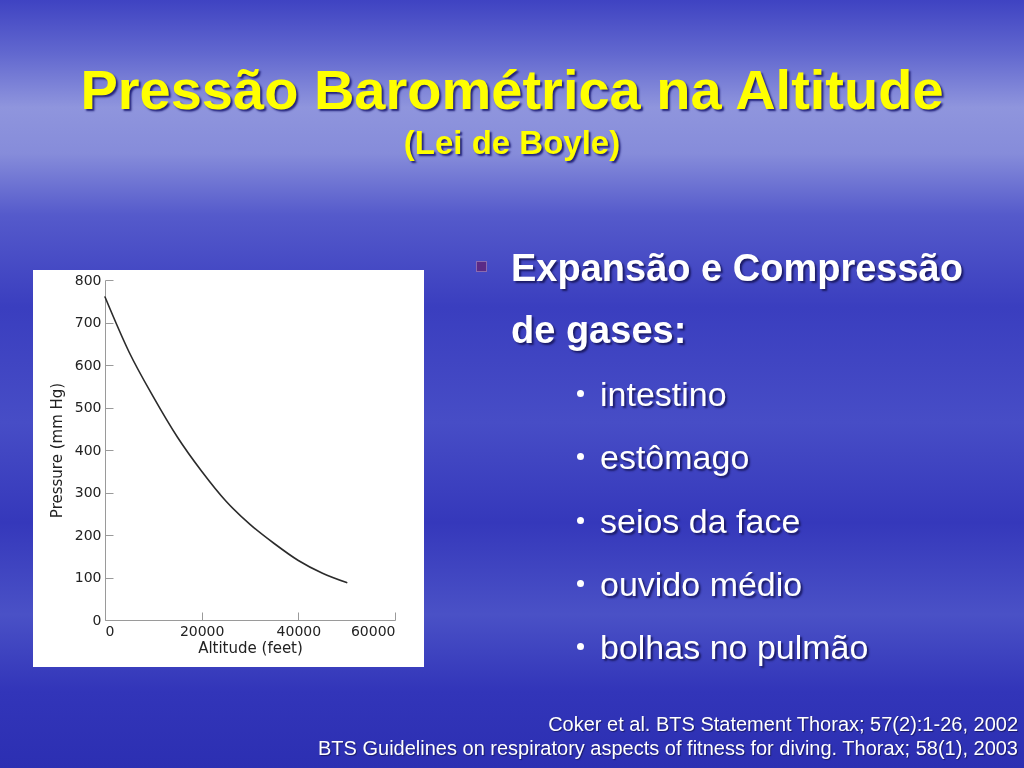  I want to click on text: Expansão e Compressão de gases:, so click(737, 299).